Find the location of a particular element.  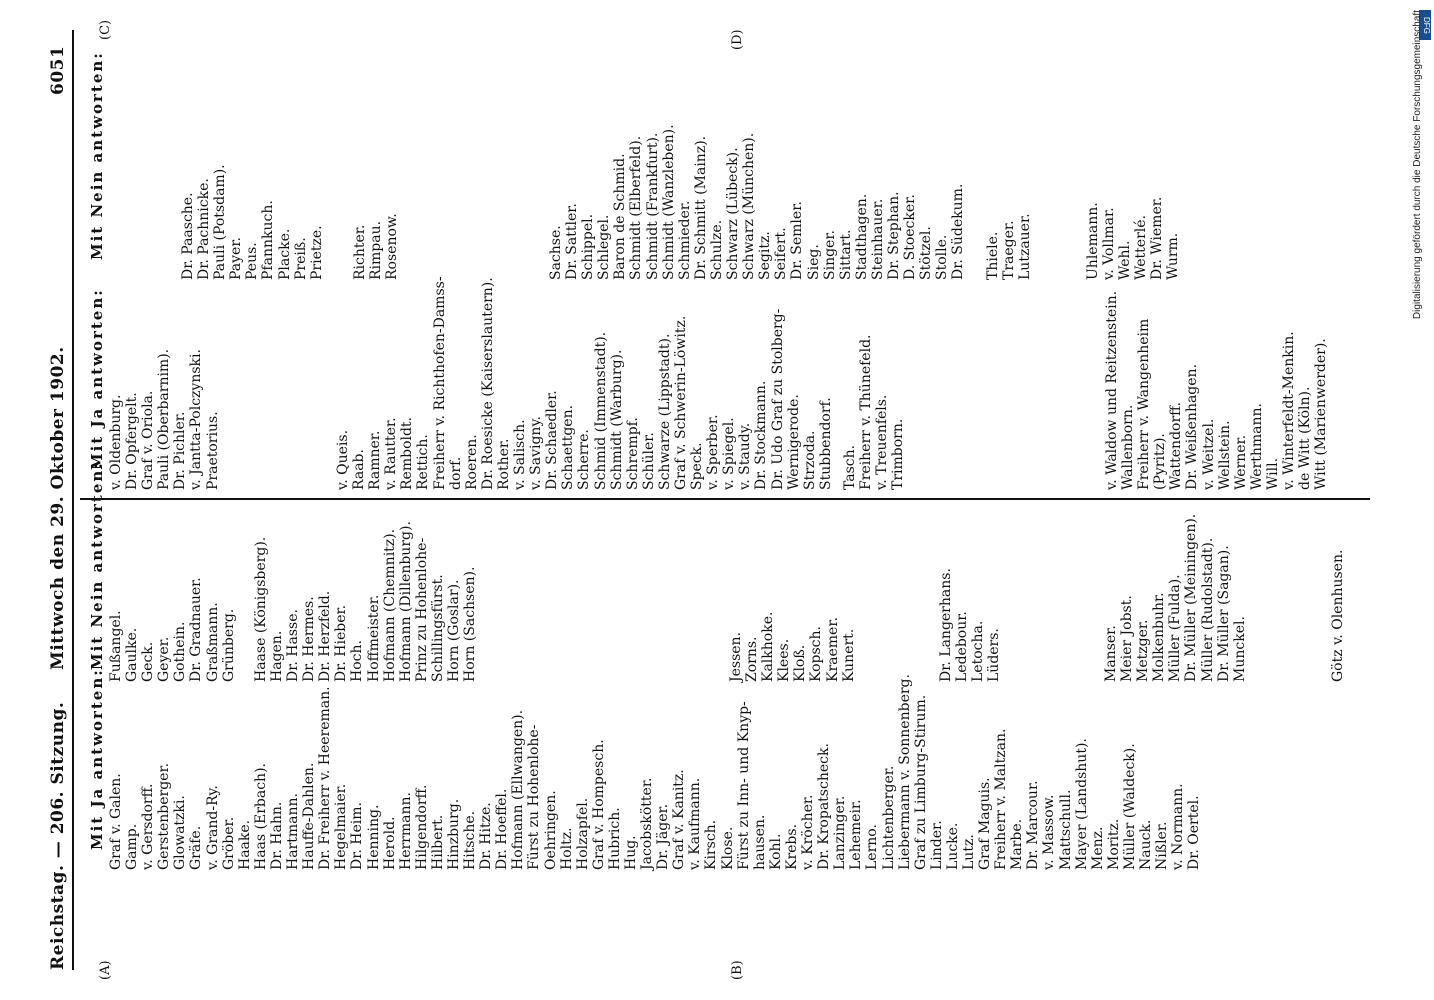

member-name: Trimborn. is located at coordinates (898, 454).